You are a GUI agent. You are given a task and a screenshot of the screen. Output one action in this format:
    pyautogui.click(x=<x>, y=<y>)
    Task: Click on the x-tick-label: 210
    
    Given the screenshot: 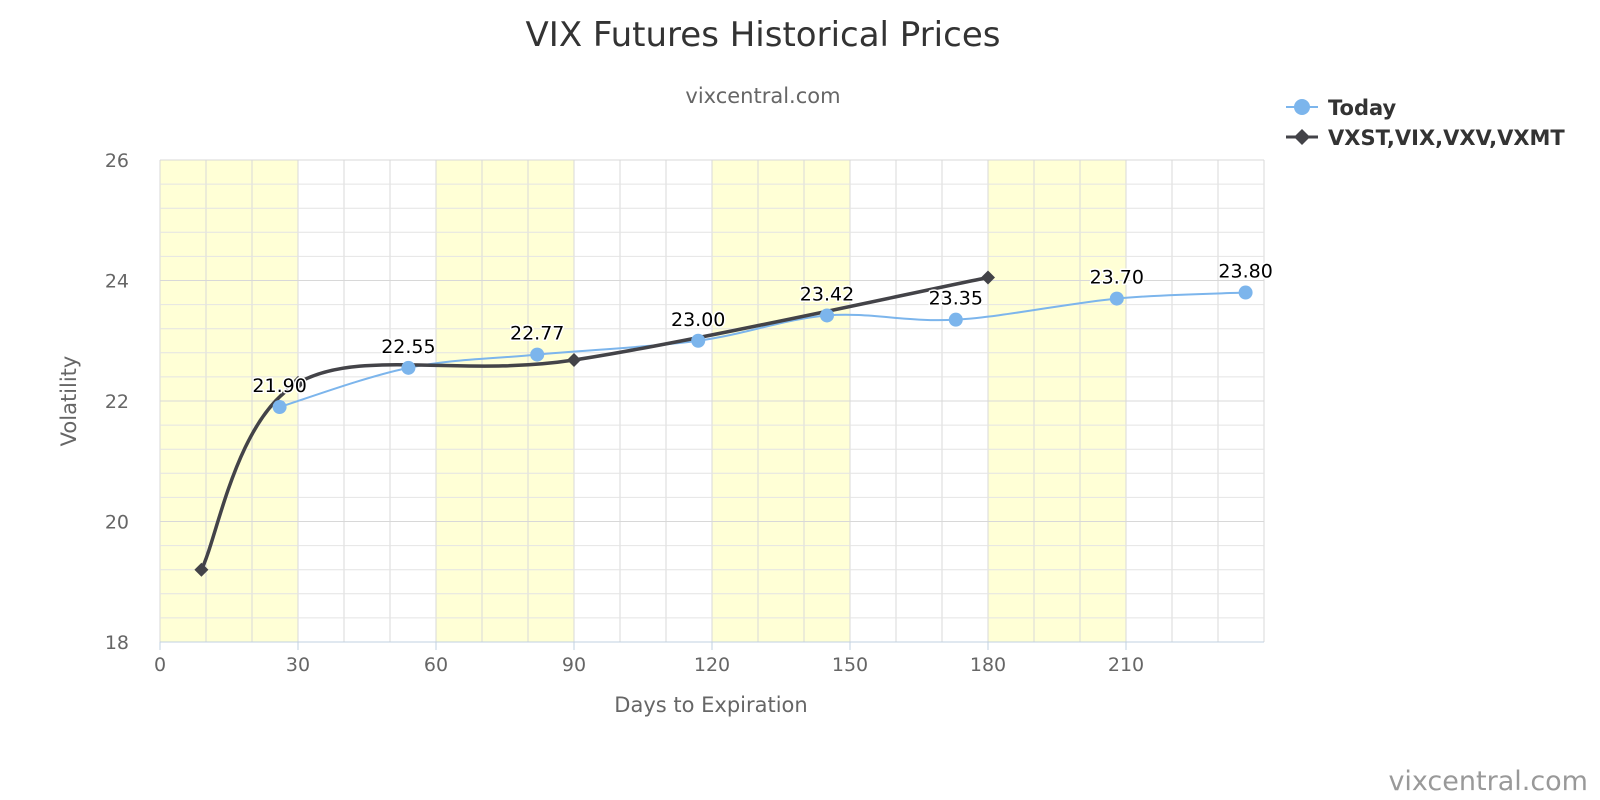 What is the action you would take?
    pyautogui.click(x=1126, y=665)
    